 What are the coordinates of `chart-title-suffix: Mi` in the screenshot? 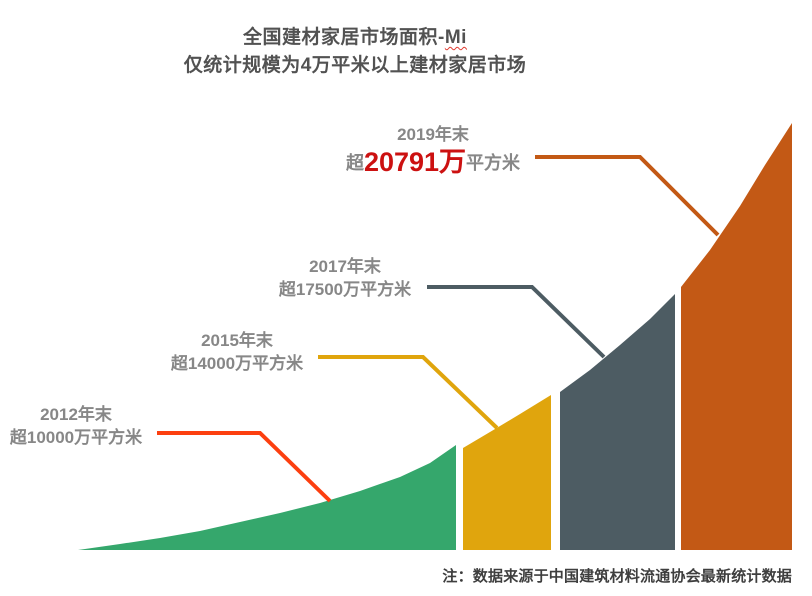 It's located at (455, 37).